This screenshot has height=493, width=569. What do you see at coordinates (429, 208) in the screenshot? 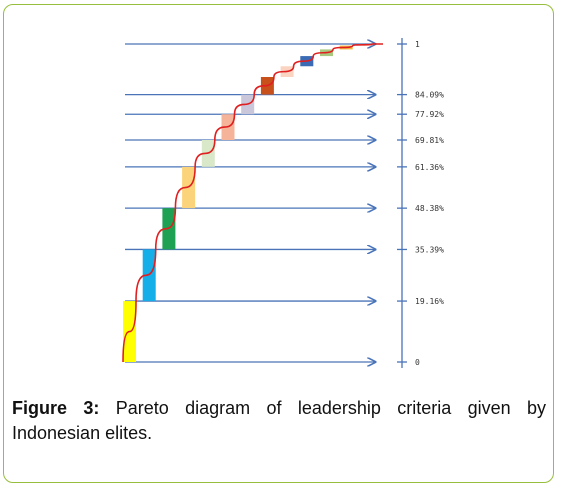
I see `y-tick-label-3: 48.38%` at bounding box center [429, 208].